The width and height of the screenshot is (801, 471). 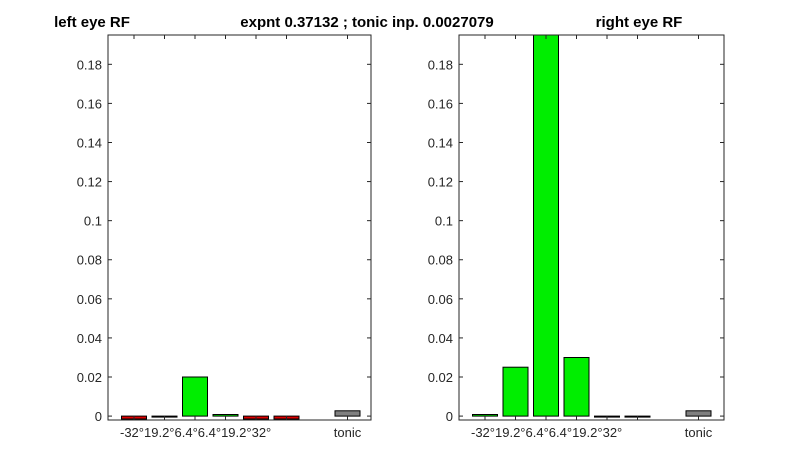 What do you see at coordinates (613, 432) in the screenshot?
I see `right-xtick-label-5: 32°` at bounding box center [613, 432].